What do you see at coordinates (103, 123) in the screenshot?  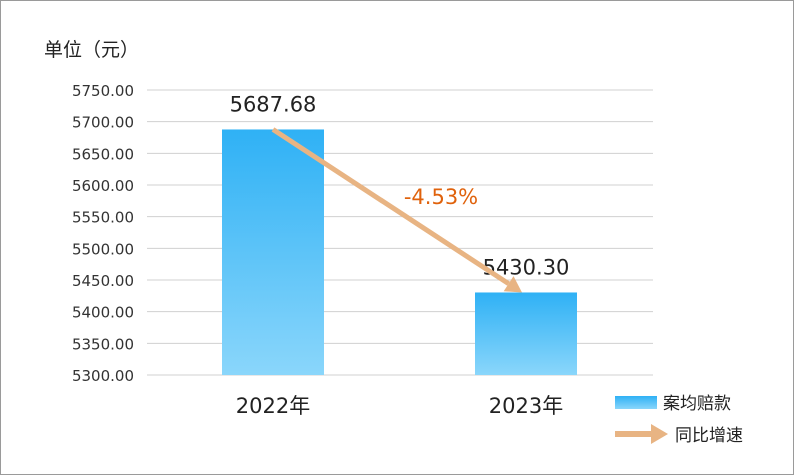 I see `y-tick-label: 5700.00` at bounding box center [103, 123].